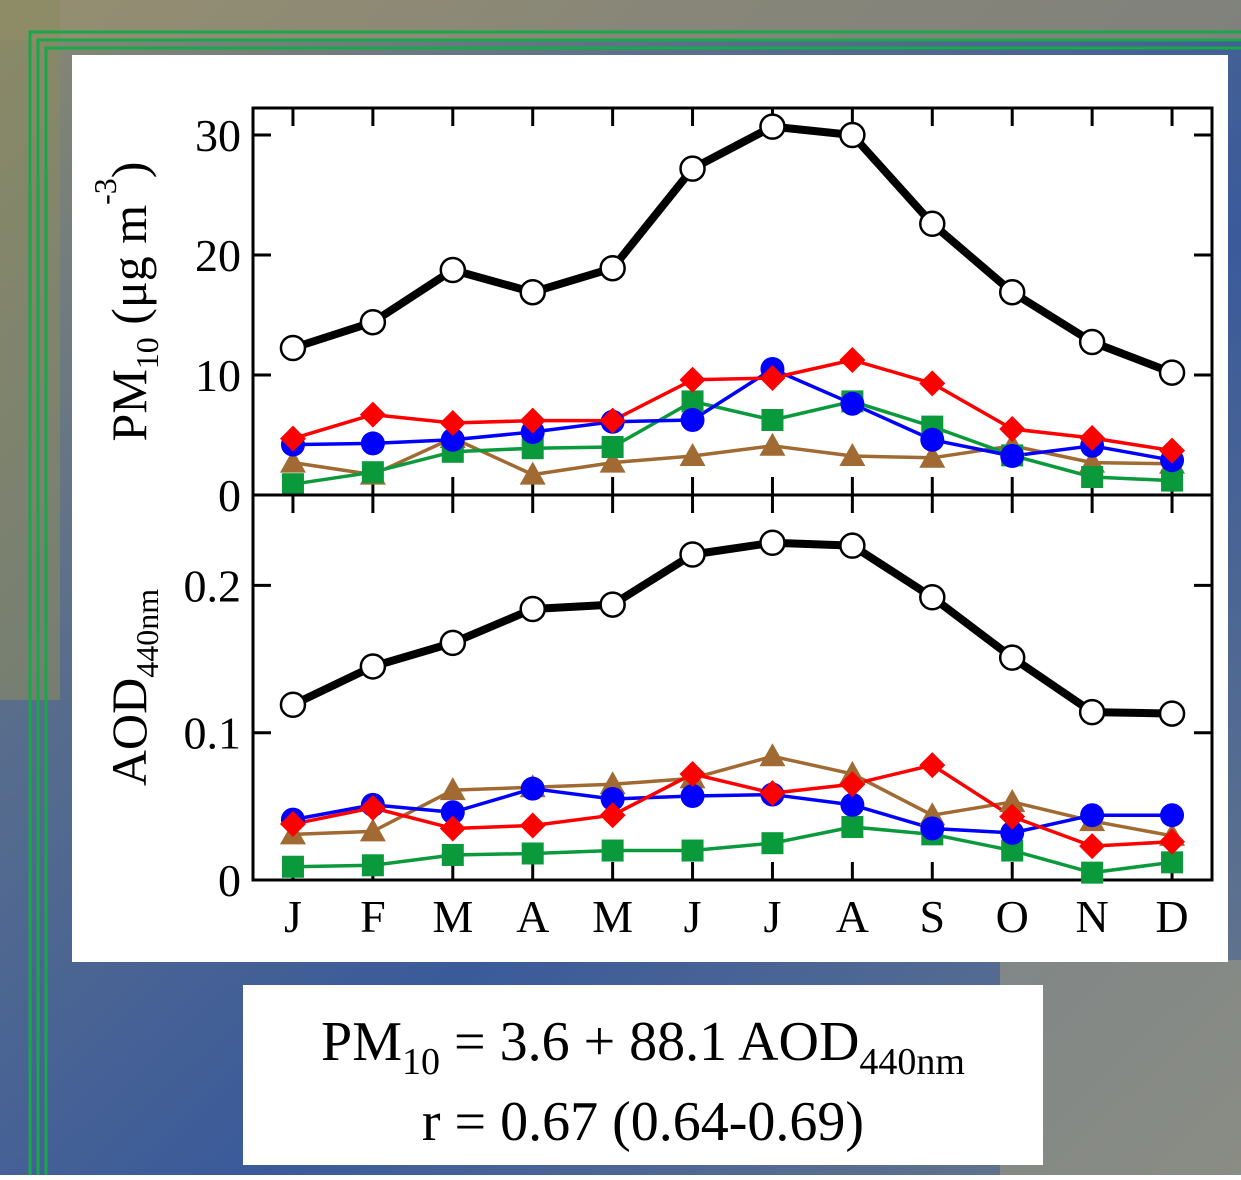  I want to click on y-label-part: ), so click(129, 170).